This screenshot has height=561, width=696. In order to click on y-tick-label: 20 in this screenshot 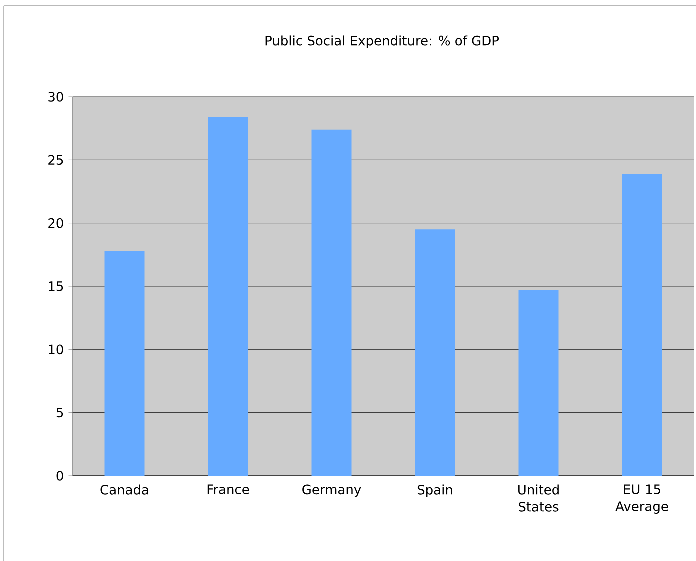, I will do `click(56, 223)`.